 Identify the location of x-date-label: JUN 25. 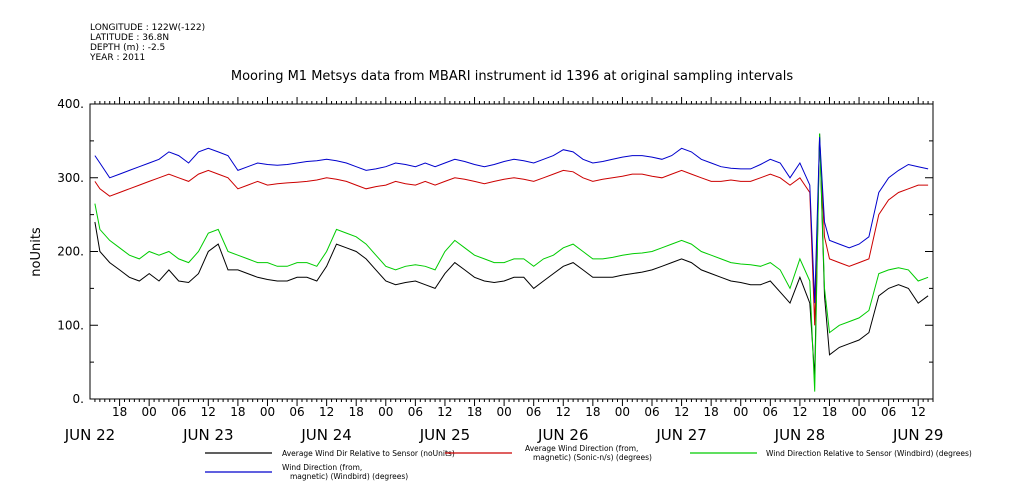
(444, 435).